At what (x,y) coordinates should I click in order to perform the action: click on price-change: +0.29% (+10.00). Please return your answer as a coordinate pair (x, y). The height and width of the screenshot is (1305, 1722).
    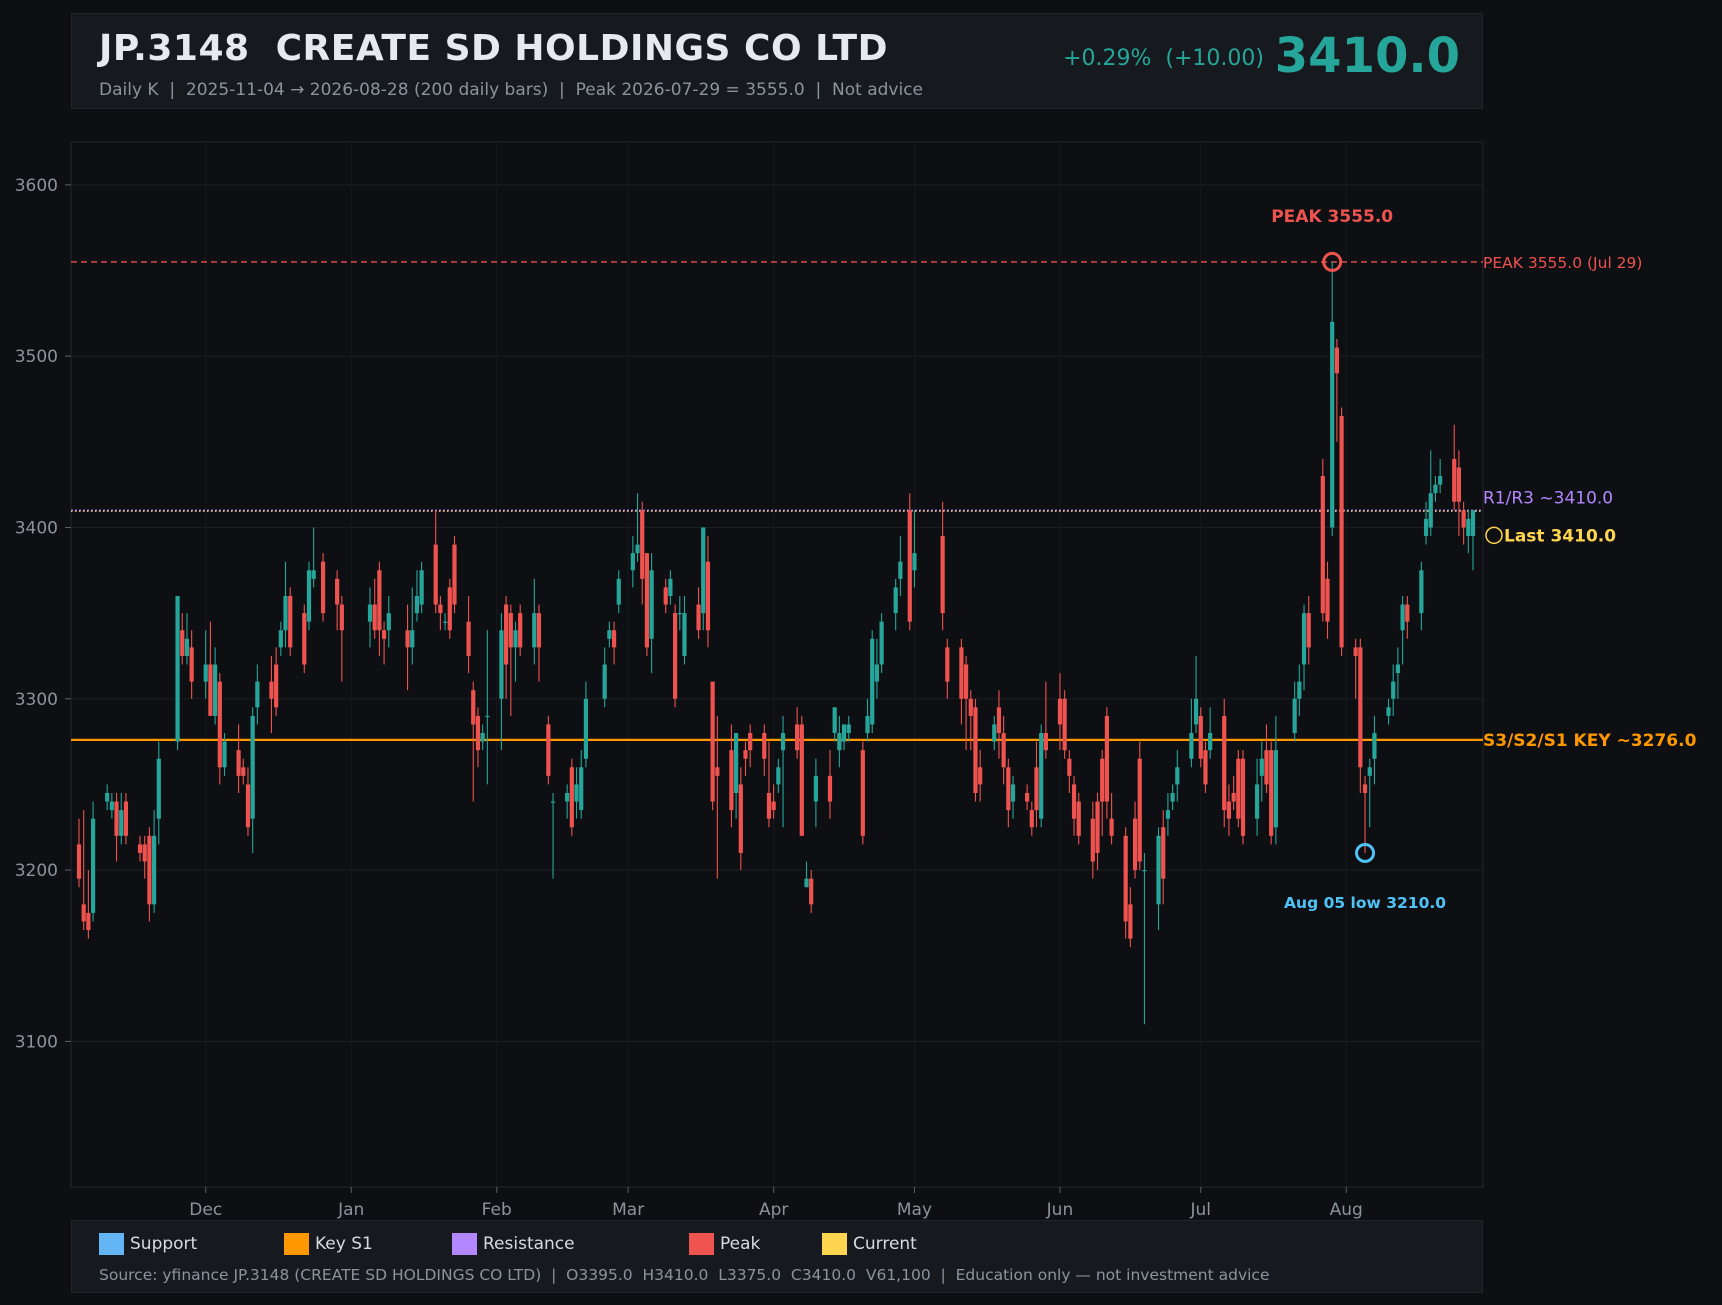
    Looking at the image, I should click on (1163, 58).